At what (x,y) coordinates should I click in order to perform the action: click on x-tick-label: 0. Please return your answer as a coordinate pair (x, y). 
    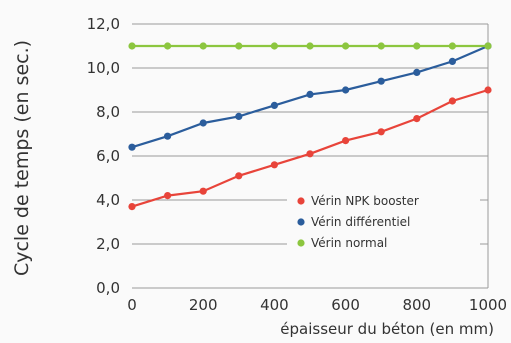
    Looking at the image, I should click on (132, 305).